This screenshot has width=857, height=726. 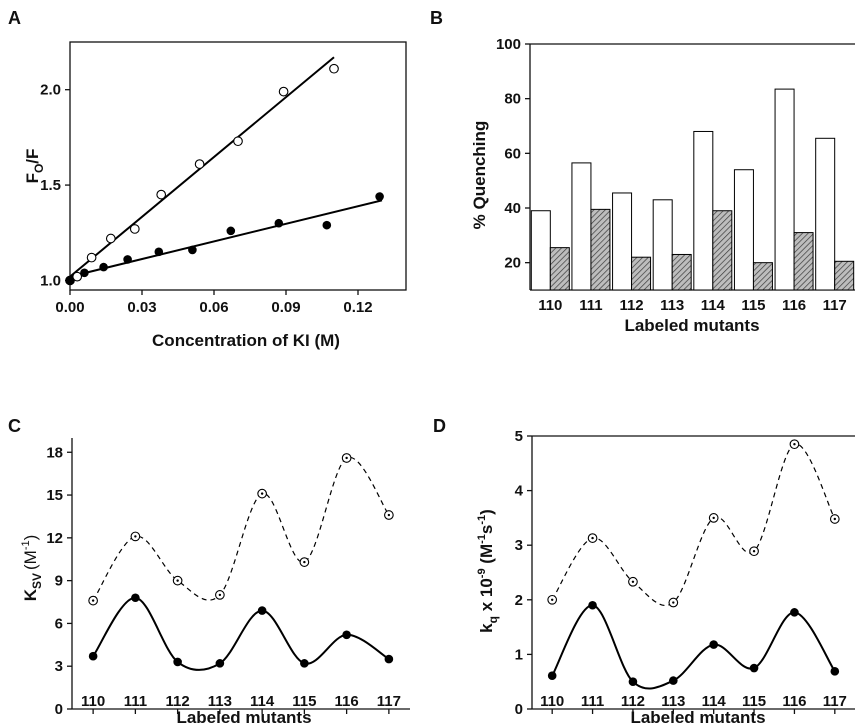 What do you see at coordinates (512, 263) in the screenshot?
I see `panel-b-y-tick-label: 20` at bounding box center [512, 263].